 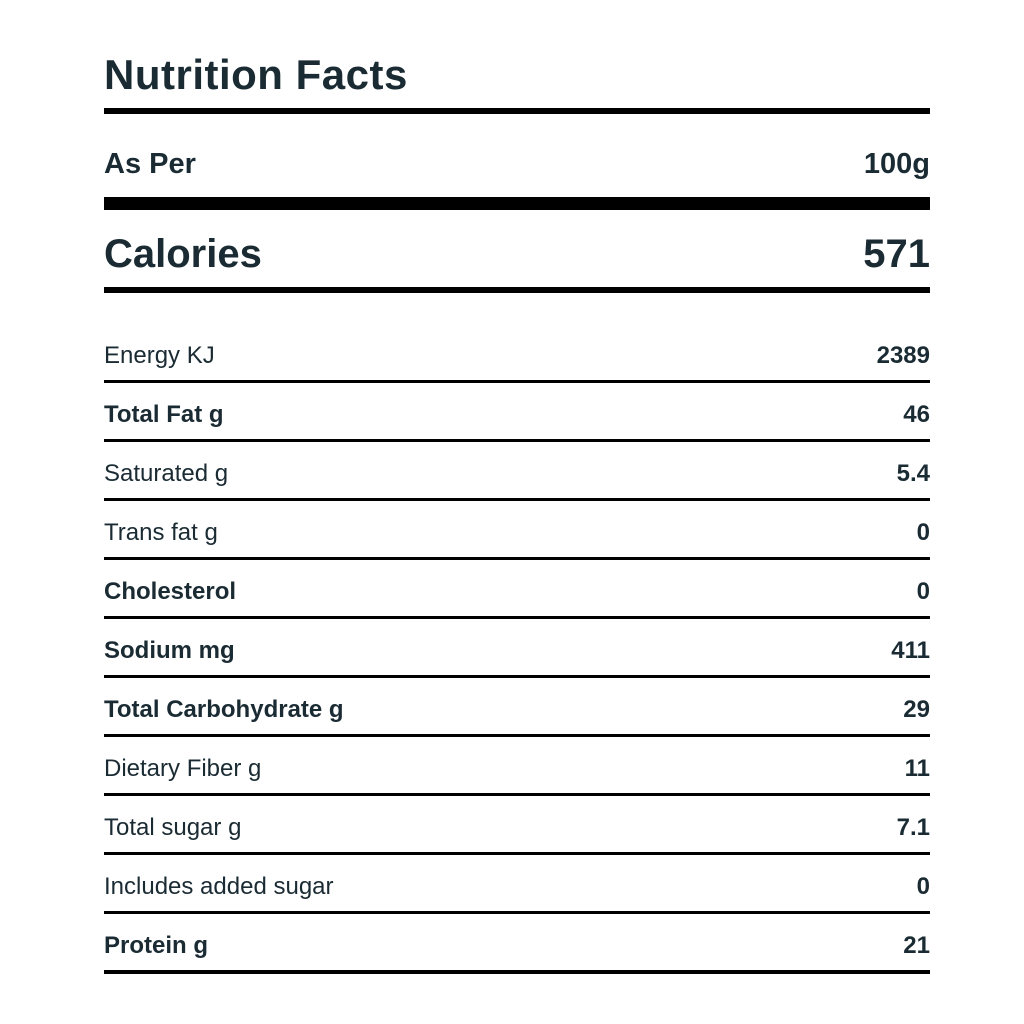 I want to click on nutrient-value: 11, so click(x=917, y=769).